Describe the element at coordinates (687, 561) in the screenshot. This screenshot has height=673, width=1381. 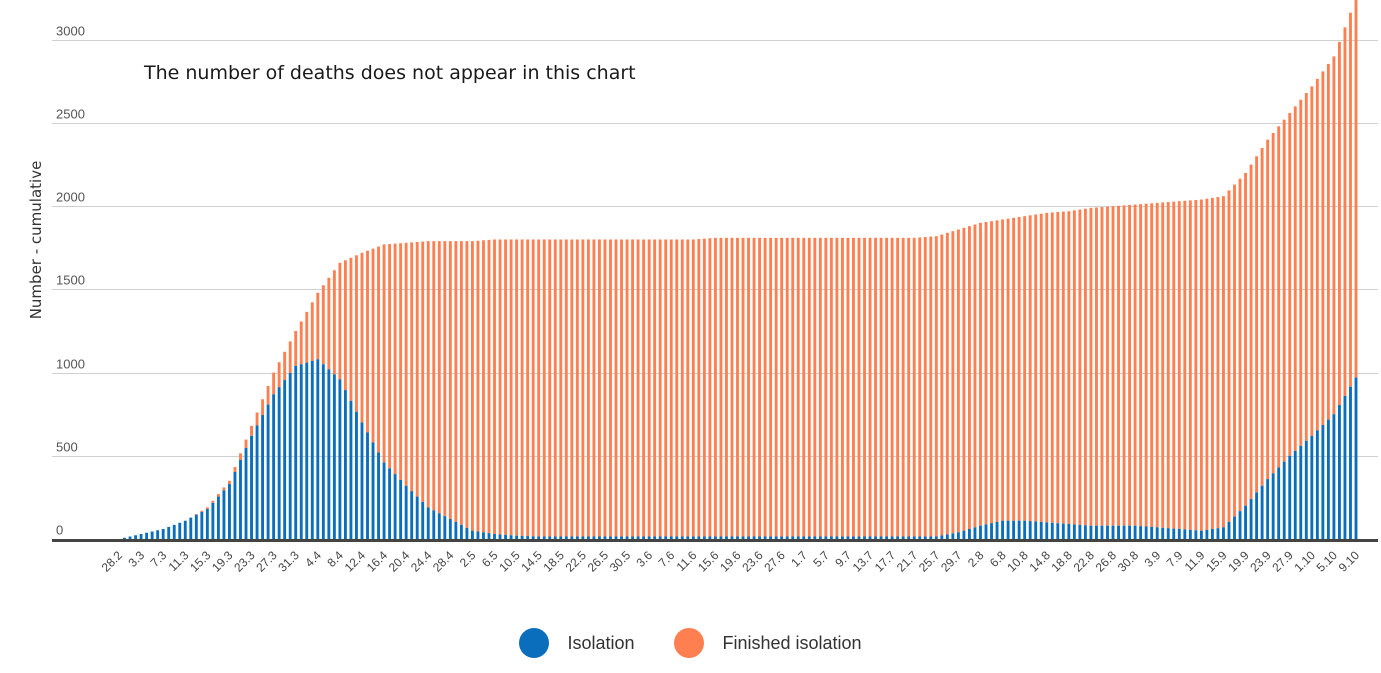
I see `x-tick-label: 11.6` at that location.